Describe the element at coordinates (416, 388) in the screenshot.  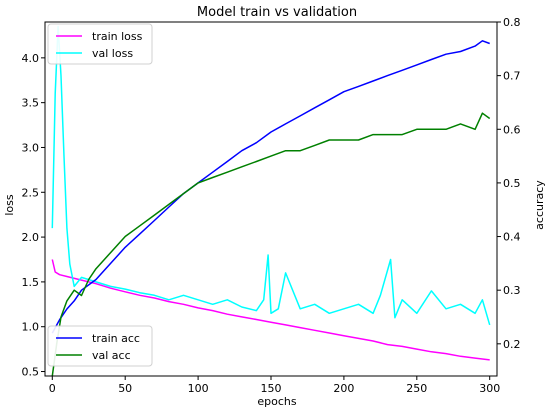
I see `x-tick-label: 250` at that location.